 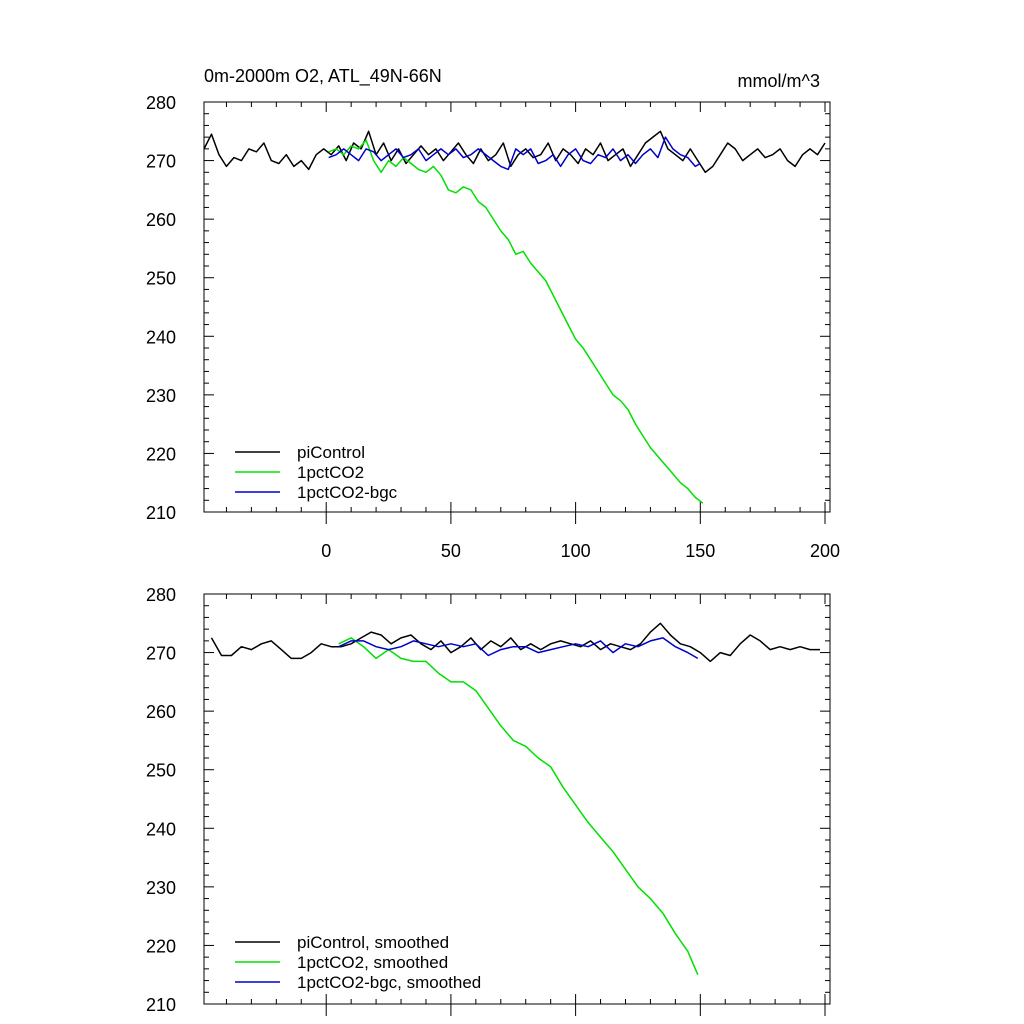 I want to click on legend-label: 1pctCO2-bgc, smoothed, so click(x=389, y=982).